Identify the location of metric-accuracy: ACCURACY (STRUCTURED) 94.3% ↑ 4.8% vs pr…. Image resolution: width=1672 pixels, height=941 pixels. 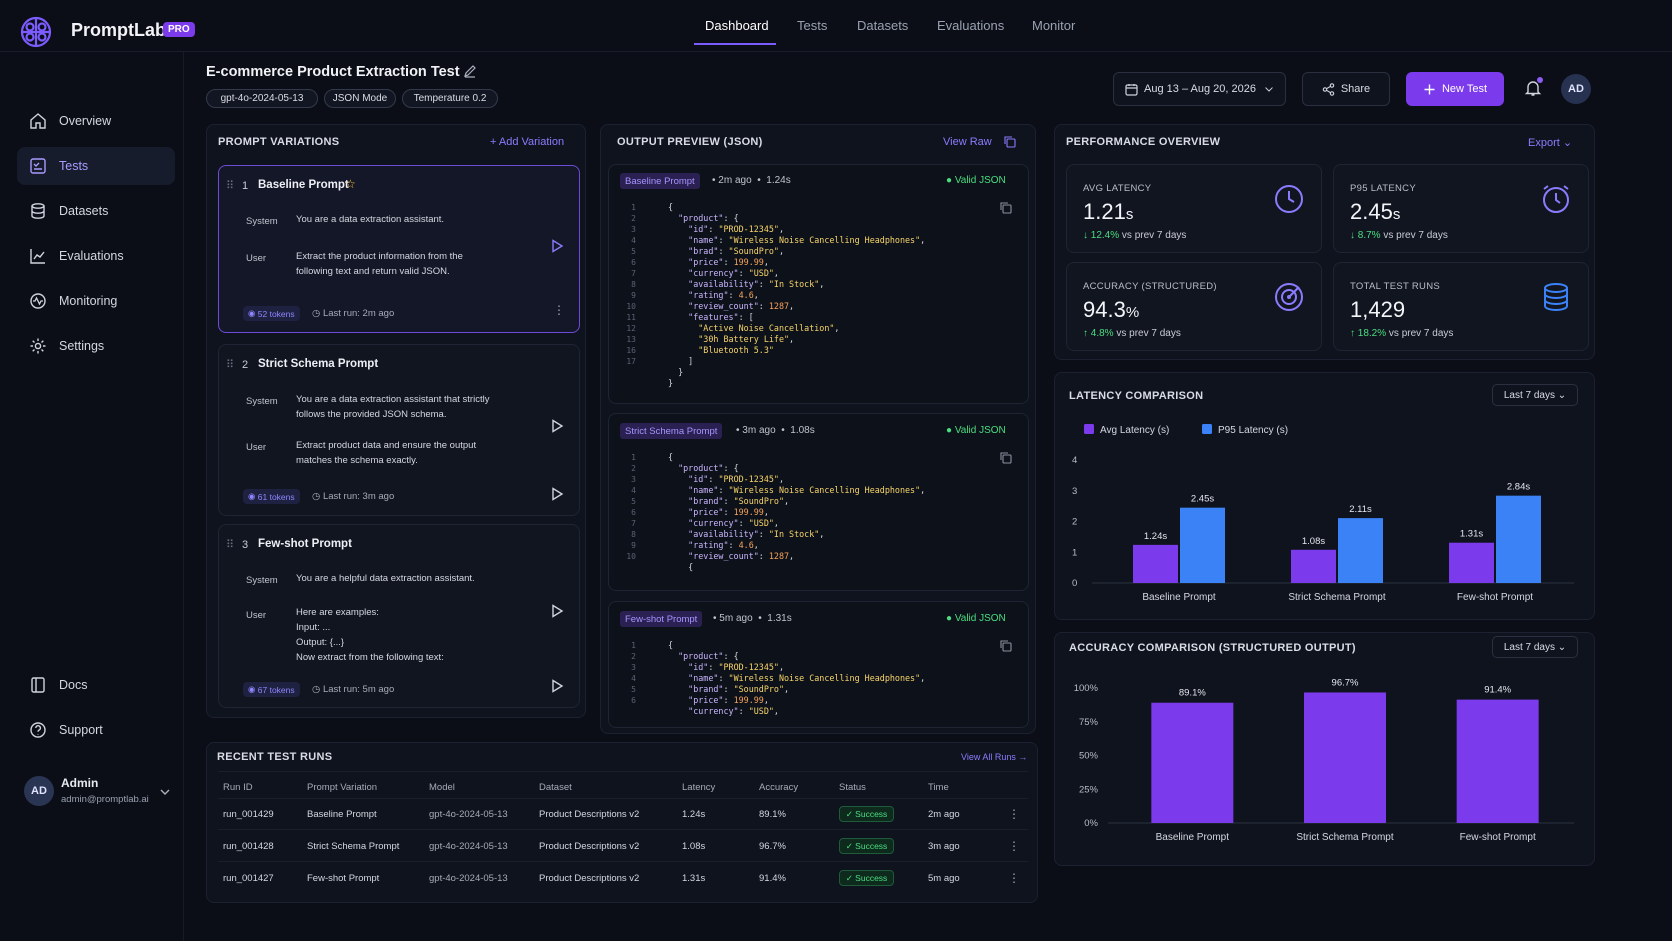
(1194, 306).